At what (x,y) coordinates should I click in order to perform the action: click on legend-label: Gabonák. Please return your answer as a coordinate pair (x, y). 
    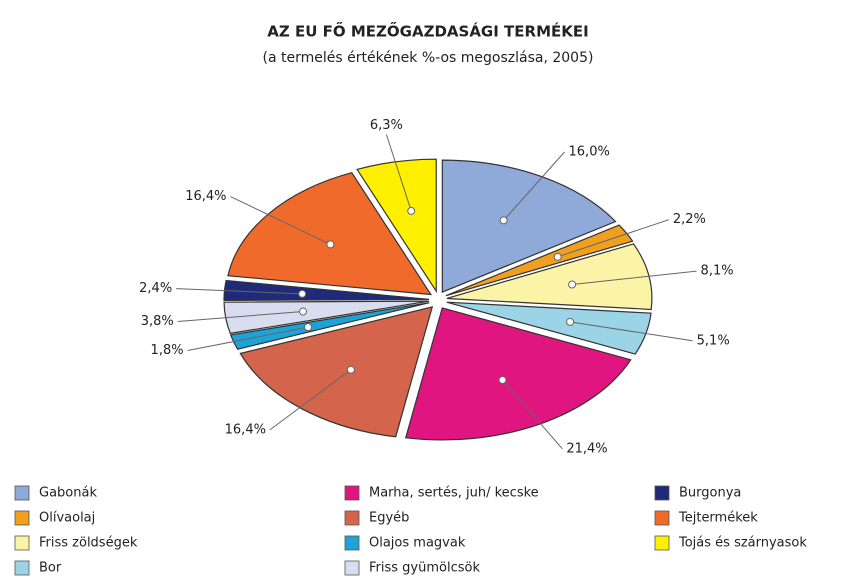
    Looking at the image, I should click on (68, 493).